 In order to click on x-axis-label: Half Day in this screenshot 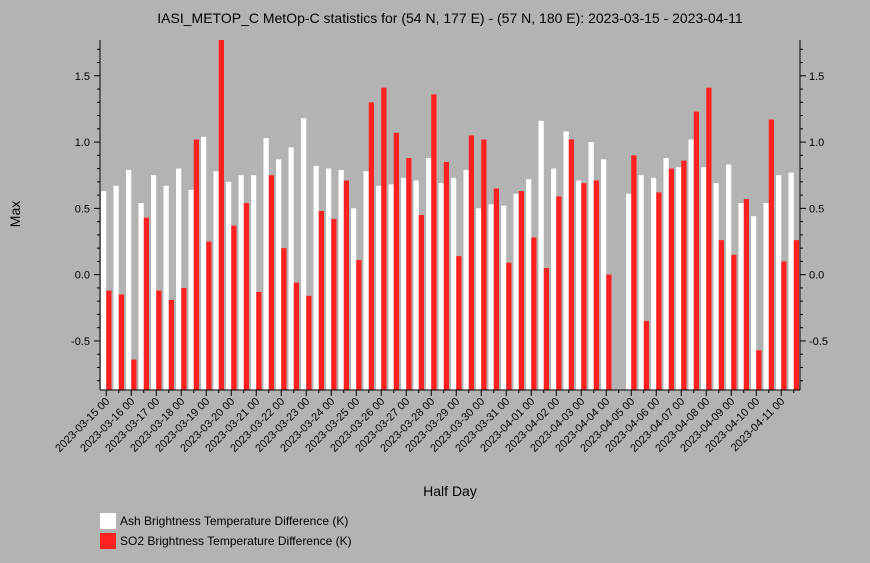, I will do `click(450, 491)`.